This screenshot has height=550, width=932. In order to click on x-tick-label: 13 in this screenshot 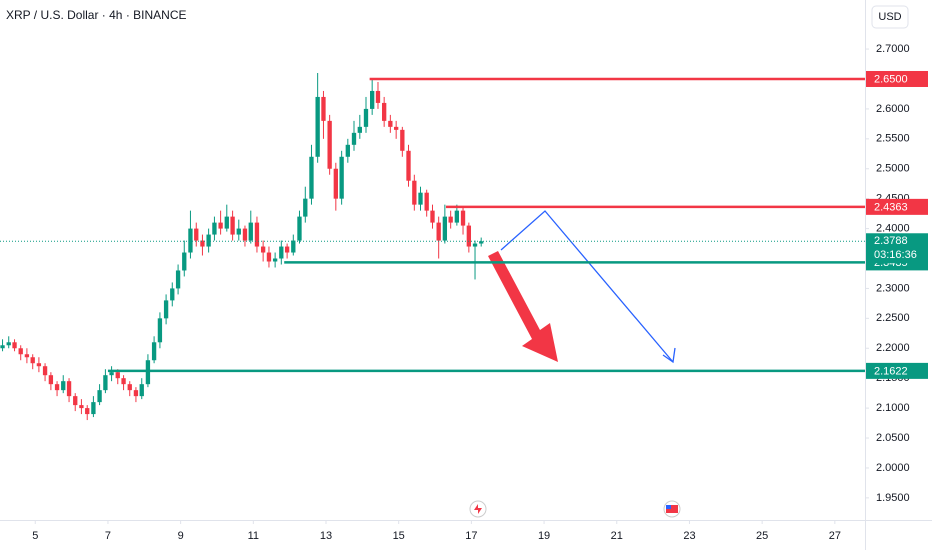, I will do `click(326, 536)`.